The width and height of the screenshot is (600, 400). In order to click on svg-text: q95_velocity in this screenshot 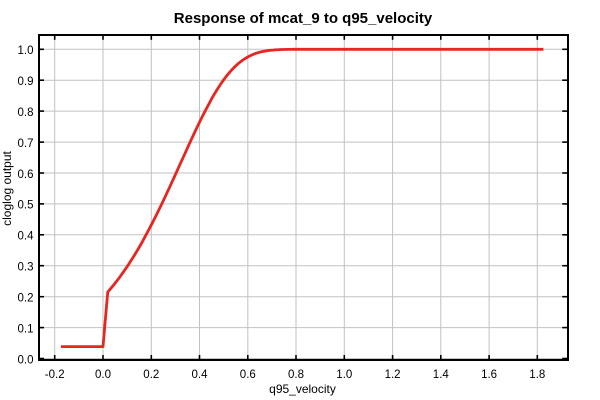, I will do `click(302, 389)`.